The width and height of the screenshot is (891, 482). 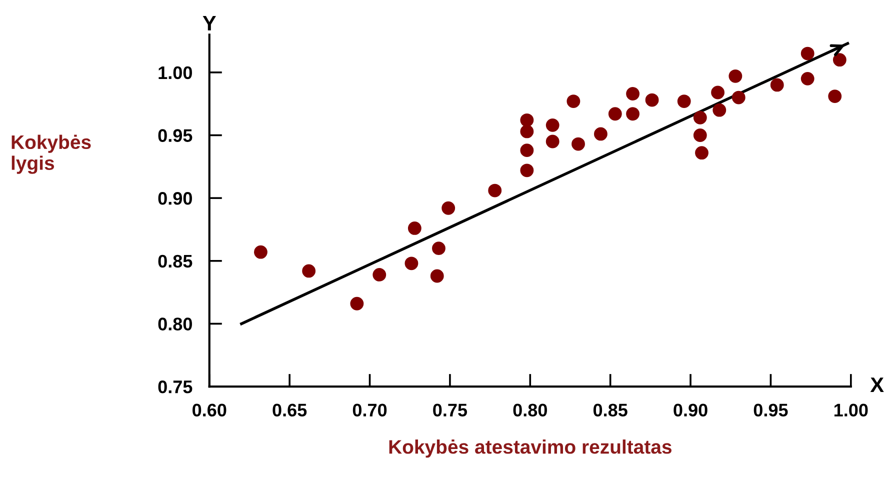 What do you see at coordinates (209, 410) in the screenshot?
I see `x-tick-label: 0.60` at bounding box center [209, 410].